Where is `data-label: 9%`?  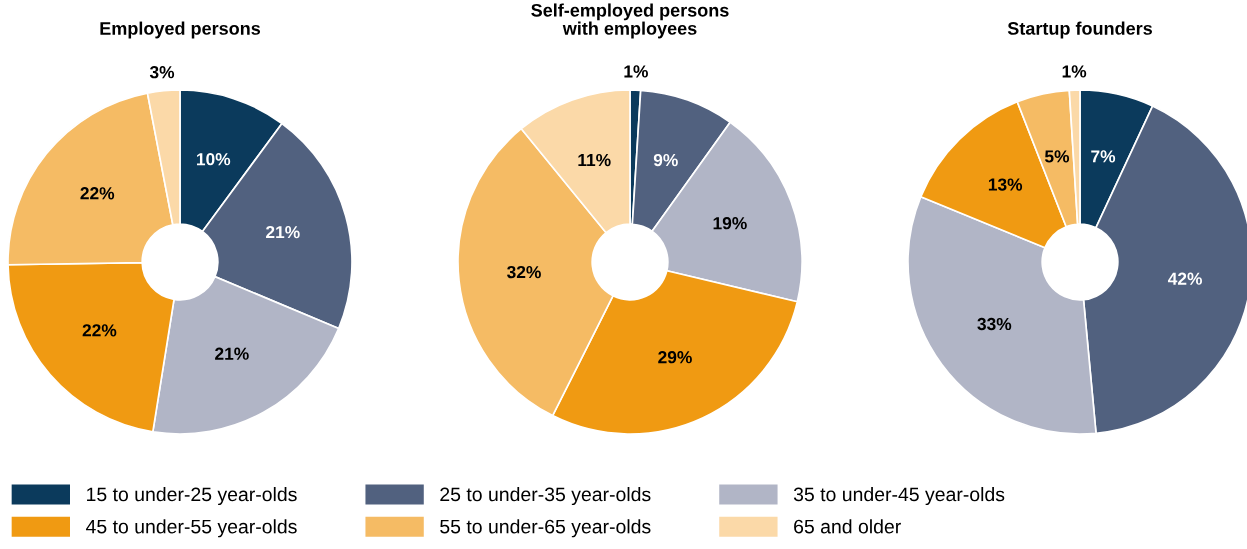
data-label: 9% is located at coordinates (665, 160).